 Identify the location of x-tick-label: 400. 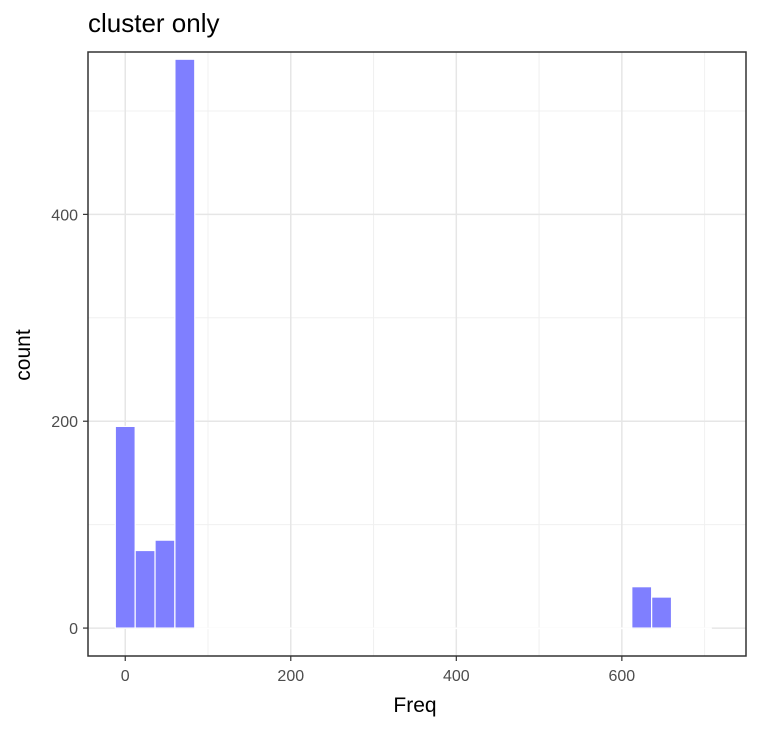
(456, 676).